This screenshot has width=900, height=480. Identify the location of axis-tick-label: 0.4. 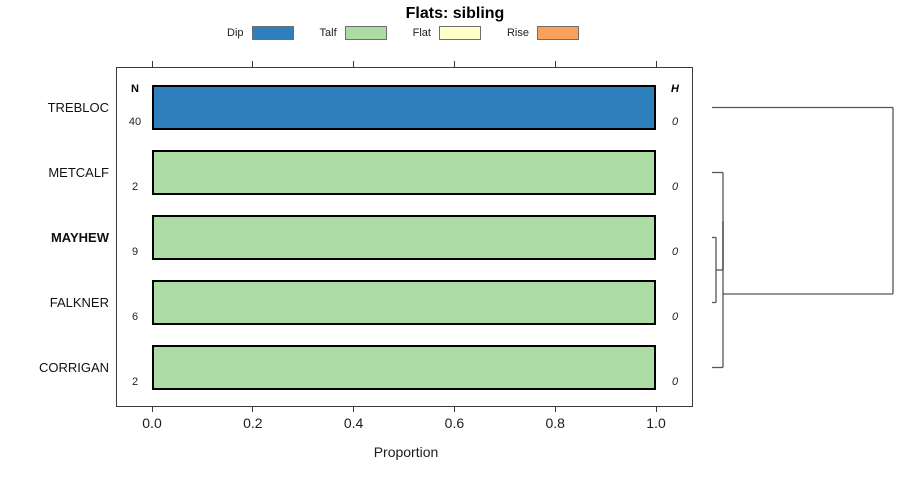
(353, 423).